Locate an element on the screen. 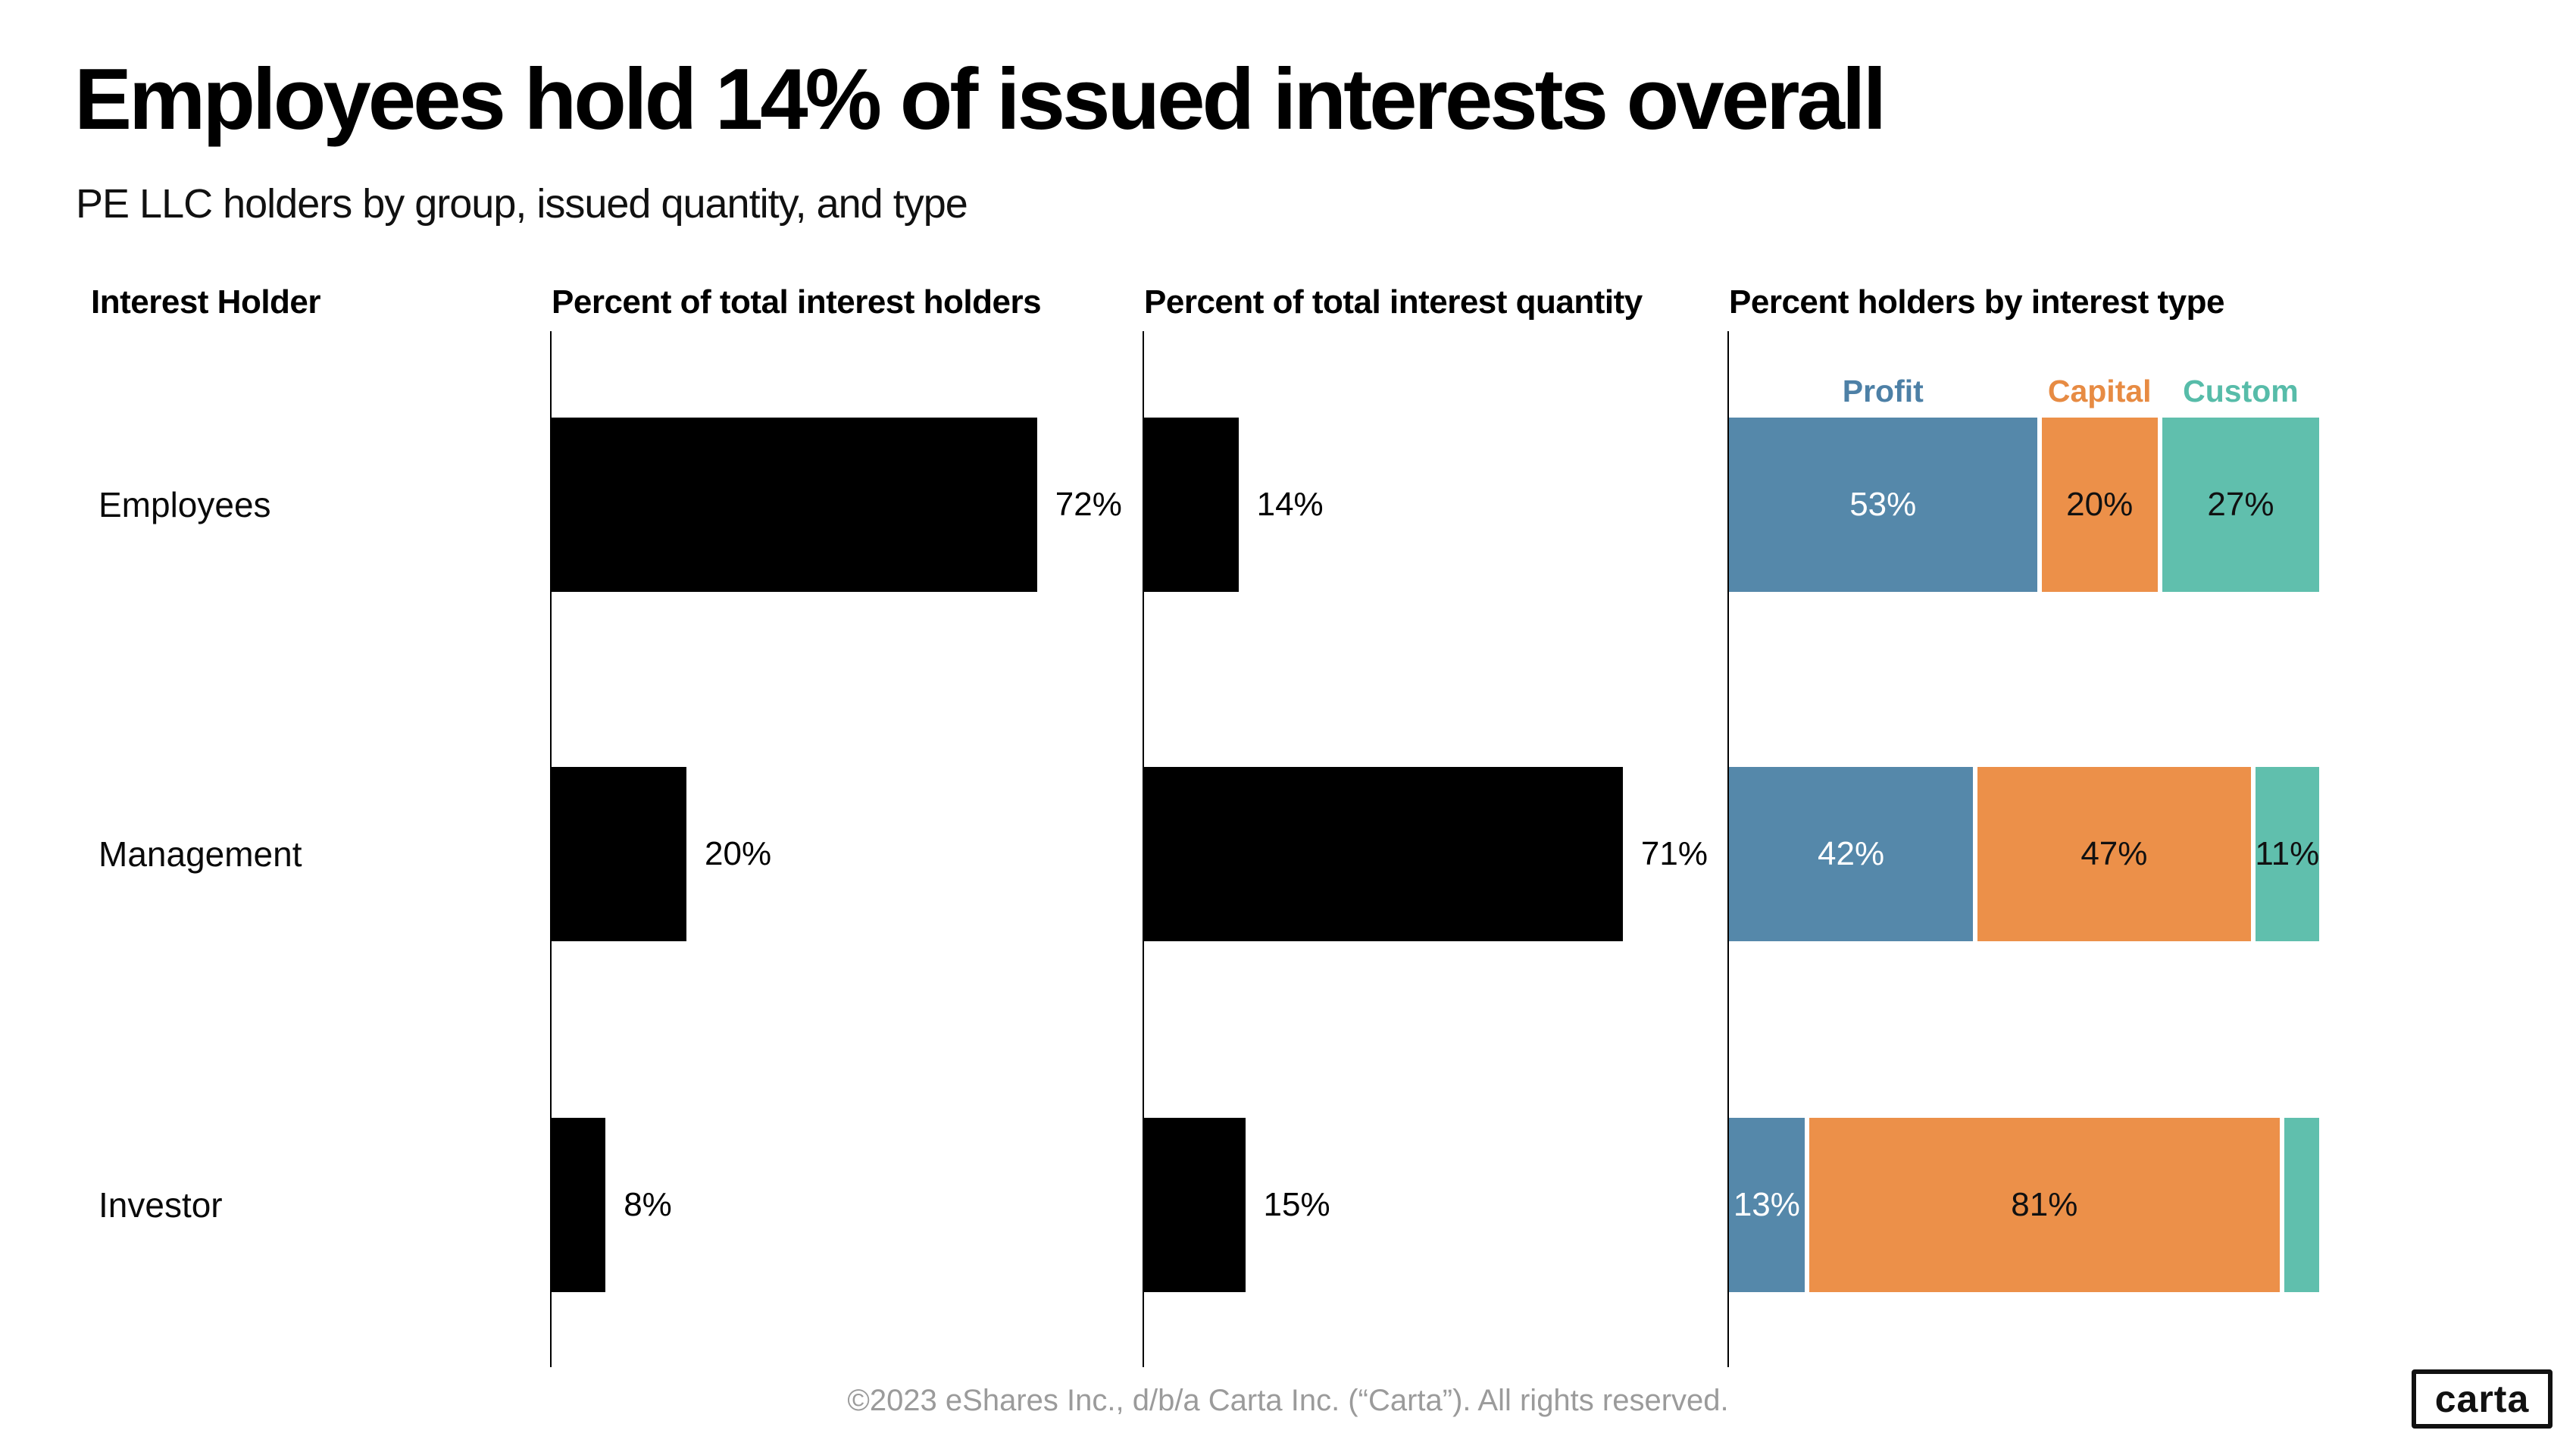 This screenshot has height=1449, width=2576. segment-label: 42% is located at coordinates (1851, 854).